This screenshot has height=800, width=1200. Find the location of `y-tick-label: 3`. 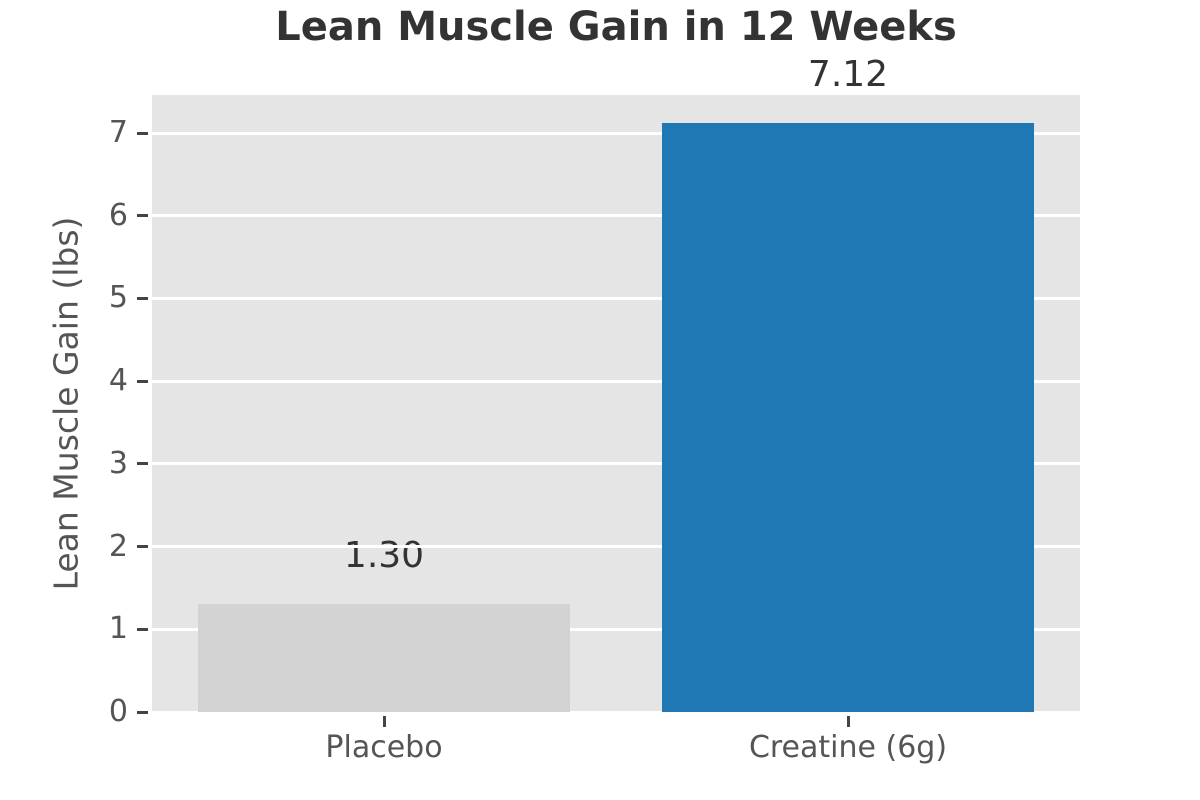

y-tick-label: 3 is located at coordinates (118, 463).